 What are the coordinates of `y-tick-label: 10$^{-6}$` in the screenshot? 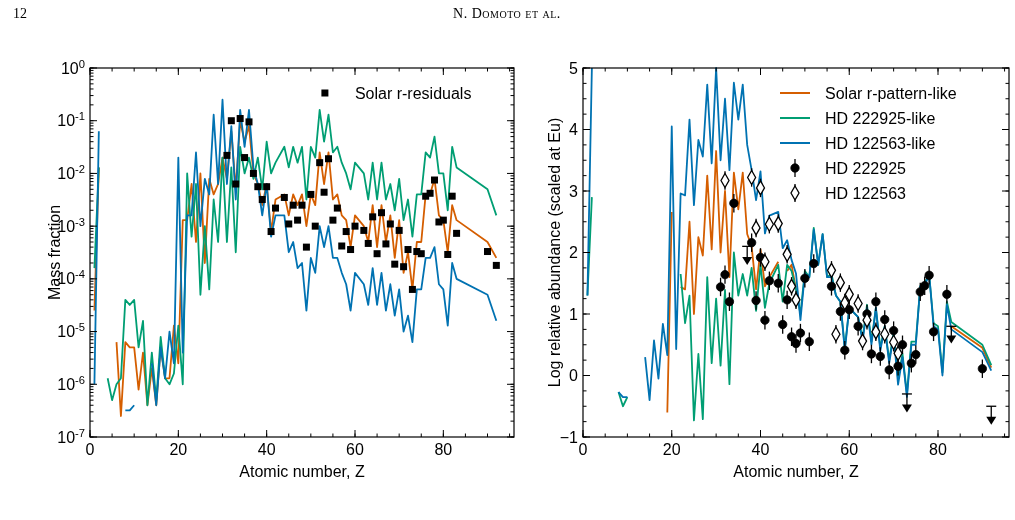 It's located at (71, 383).